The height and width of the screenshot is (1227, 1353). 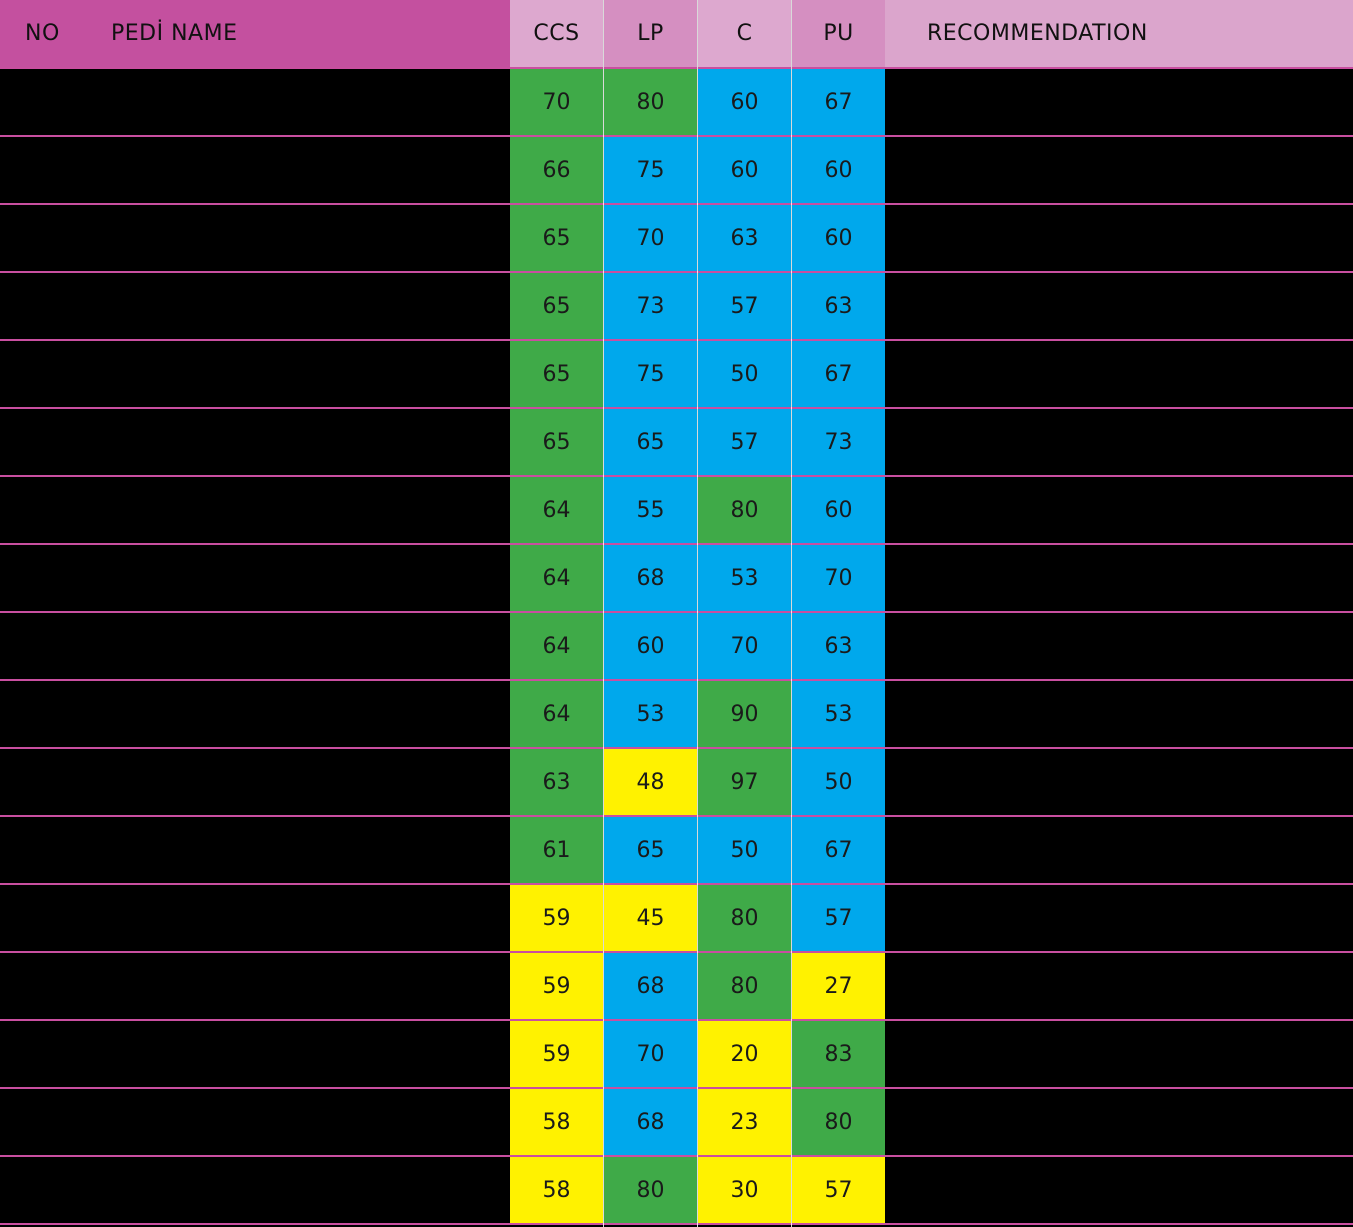 I want to click on score-cell-ccs: 66, so click(x=556, y=170).